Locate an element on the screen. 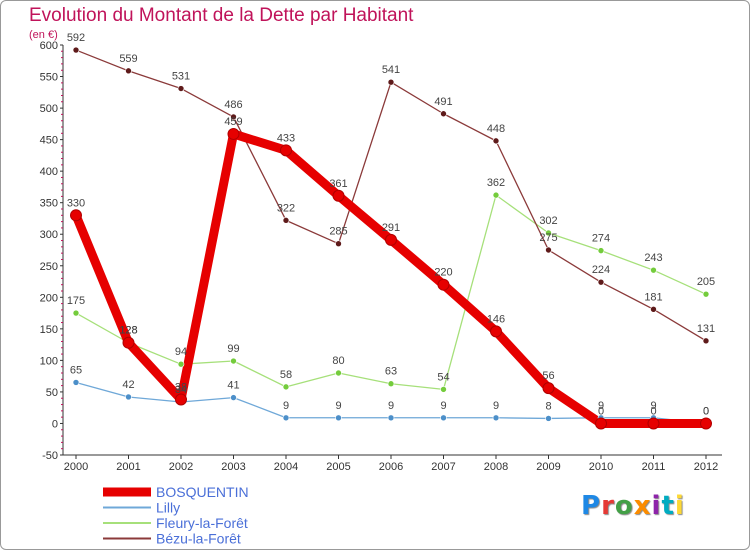  data-label: 224 is located at coordinates (601, 270).